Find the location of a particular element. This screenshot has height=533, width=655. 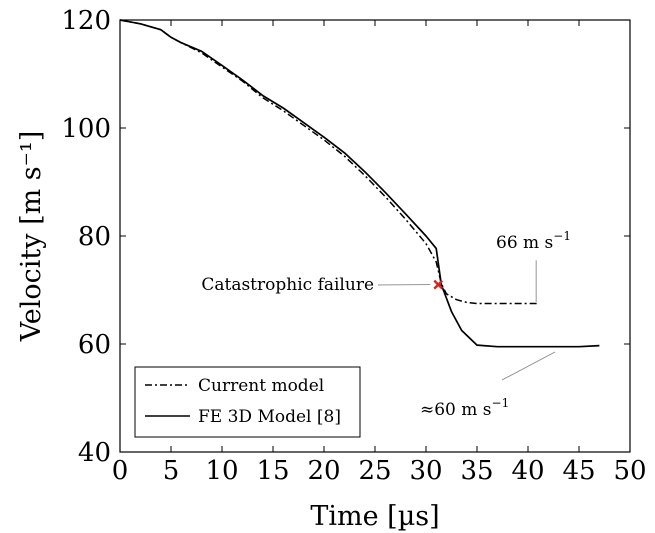

legend-box is located at coordinates (247, 402).